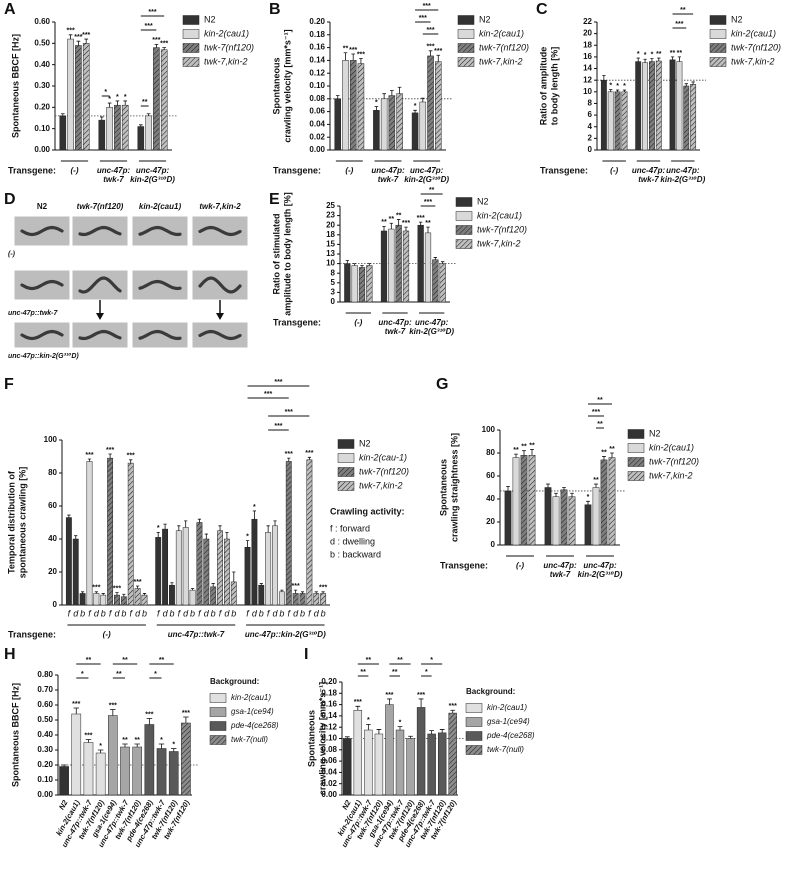 This screenshot has height=876, width=797. I want to click on arrow-head, so click(100, 316).